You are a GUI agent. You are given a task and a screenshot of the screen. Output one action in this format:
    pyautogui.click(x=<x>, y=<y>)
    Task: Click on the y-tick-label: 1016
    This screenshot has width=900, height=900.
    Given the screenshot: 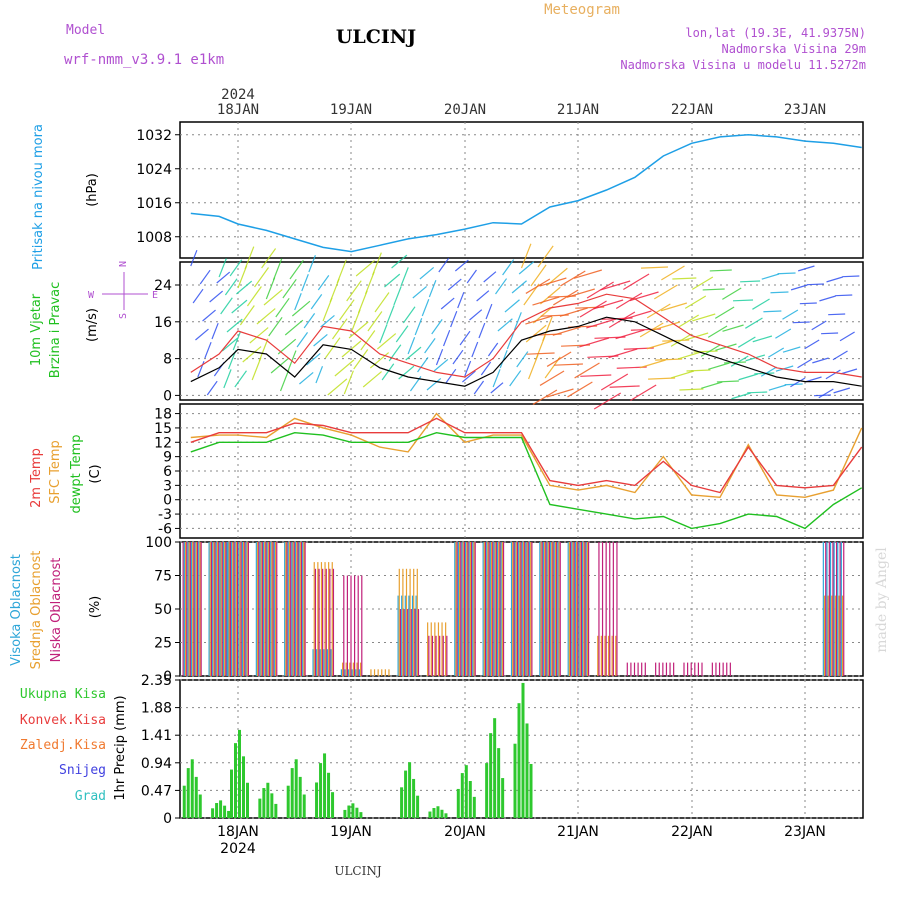 What is the action you would take?
    pyautogui.click(x=154, y=204)
    